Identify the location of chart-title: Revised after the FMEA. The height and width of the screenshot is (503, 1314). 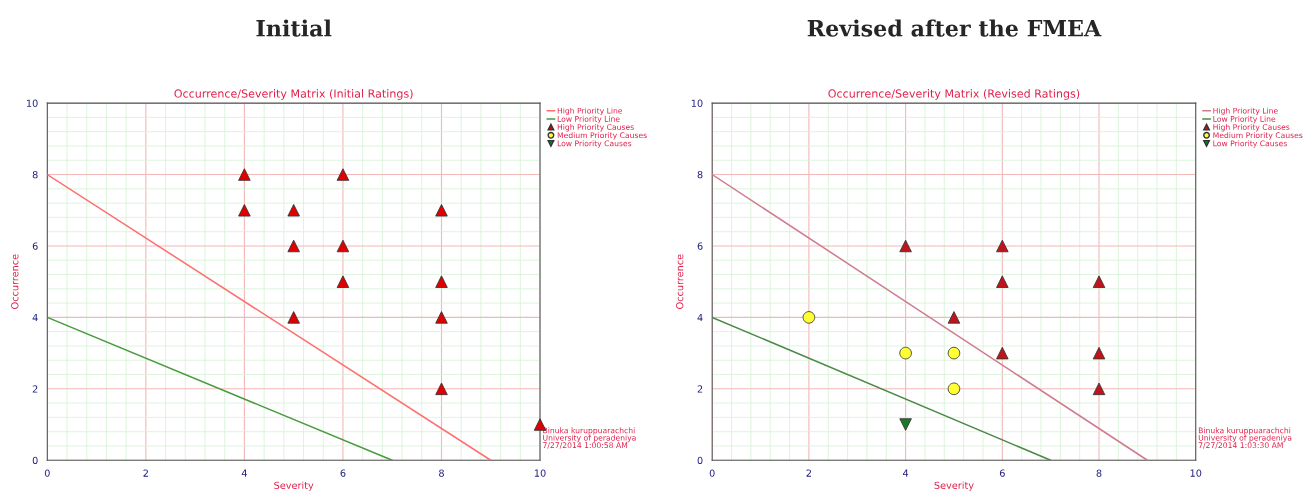
(954, 28).